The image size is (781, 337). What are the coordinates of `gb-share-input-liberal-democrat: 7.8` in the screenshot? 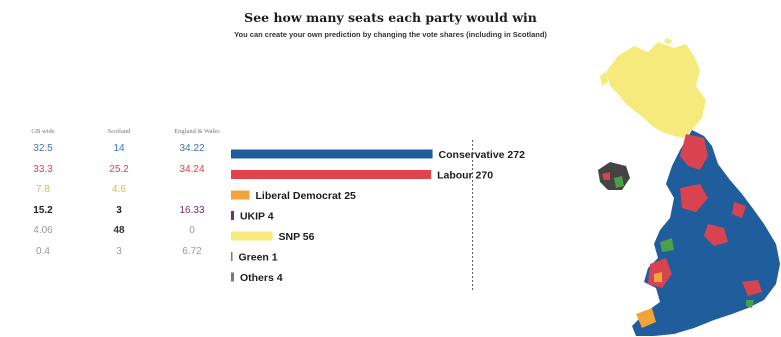 It's located at (43, 189).